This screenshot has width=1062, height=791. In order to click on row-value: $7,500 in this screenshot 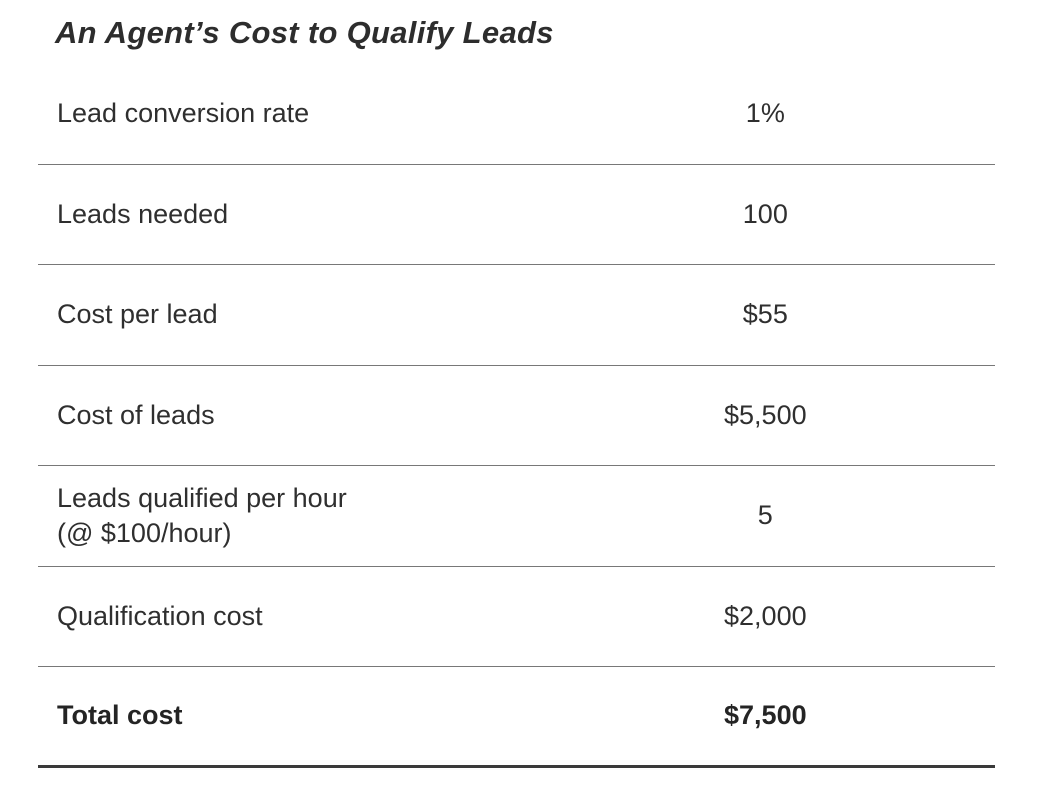, I will do `click(765, 715)`.